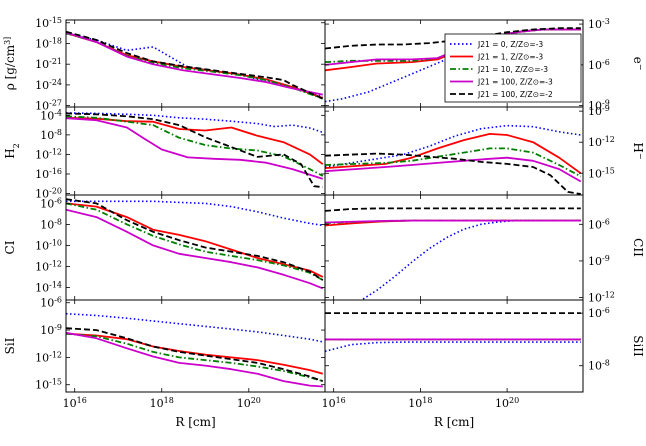 This screenshot has width=646, height=446. I want to click on panel-ci: 10⁻⁶ 10⁻⁸ 10⁻¹⁰ 10⁻¹² 10⁻¹⁴ CI, so click(164, 247).